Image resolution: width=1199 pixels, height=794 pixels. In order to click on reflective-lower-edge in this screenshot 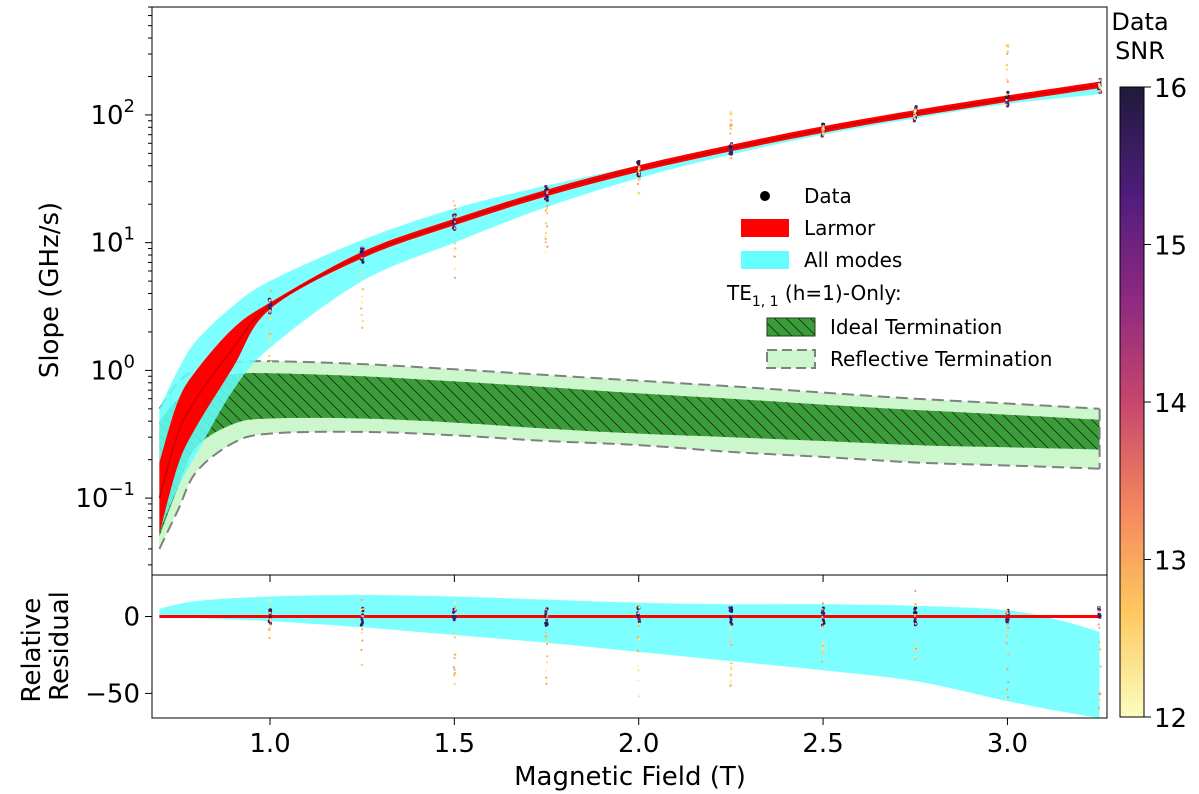, I will do `click(629, 490)`.